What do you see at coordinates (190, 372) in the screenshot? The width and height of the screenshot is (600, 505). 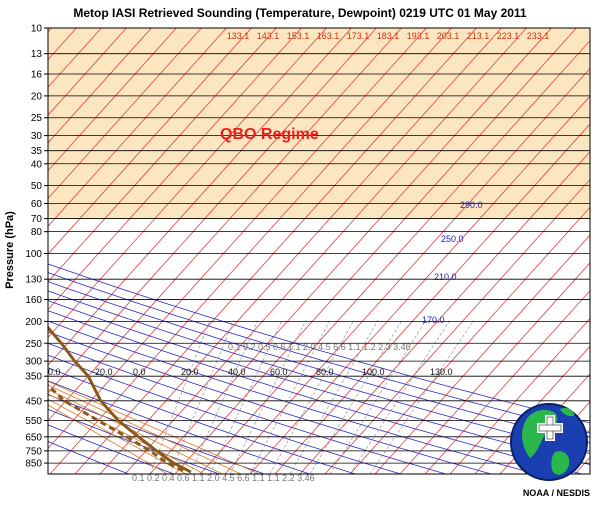 I see `isotherm-label: 20.0` at bounding box center [190, 372].